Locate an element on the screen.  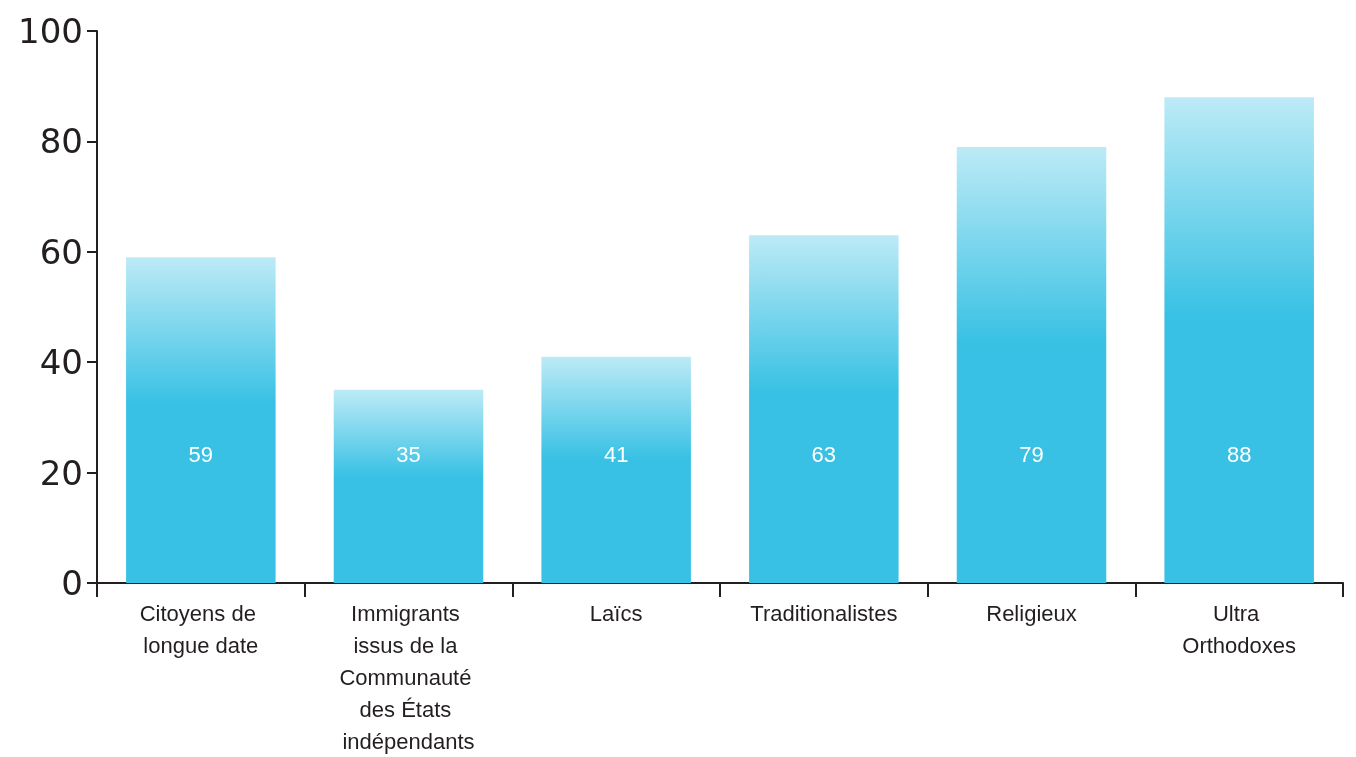
y-tick-label: 0 is located at coordinates (72, 583).